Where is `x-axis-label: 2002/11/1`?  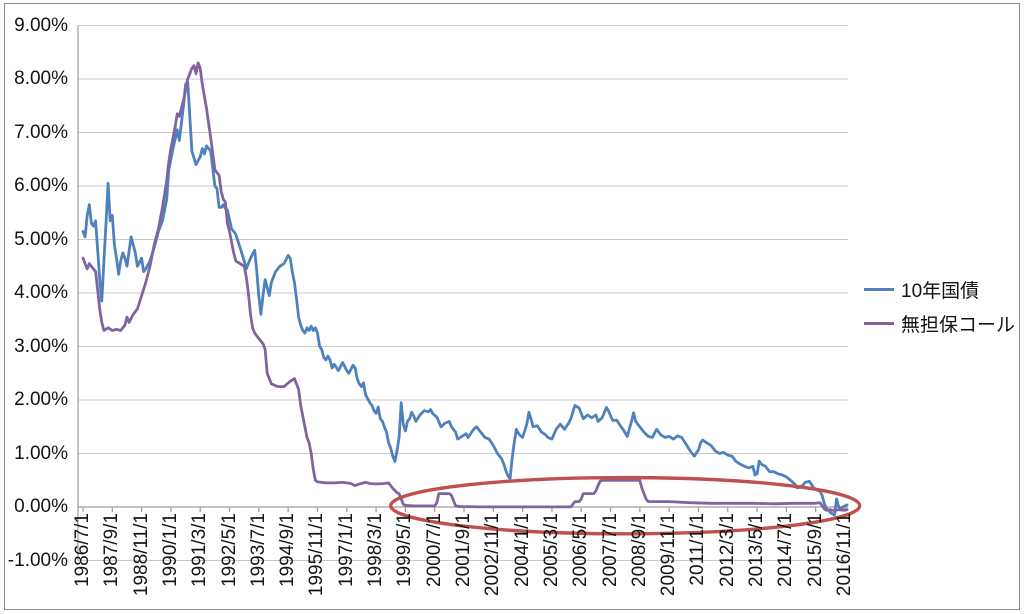
x-axis-label: 2002/11/1 is located at coordinates (493, 555).